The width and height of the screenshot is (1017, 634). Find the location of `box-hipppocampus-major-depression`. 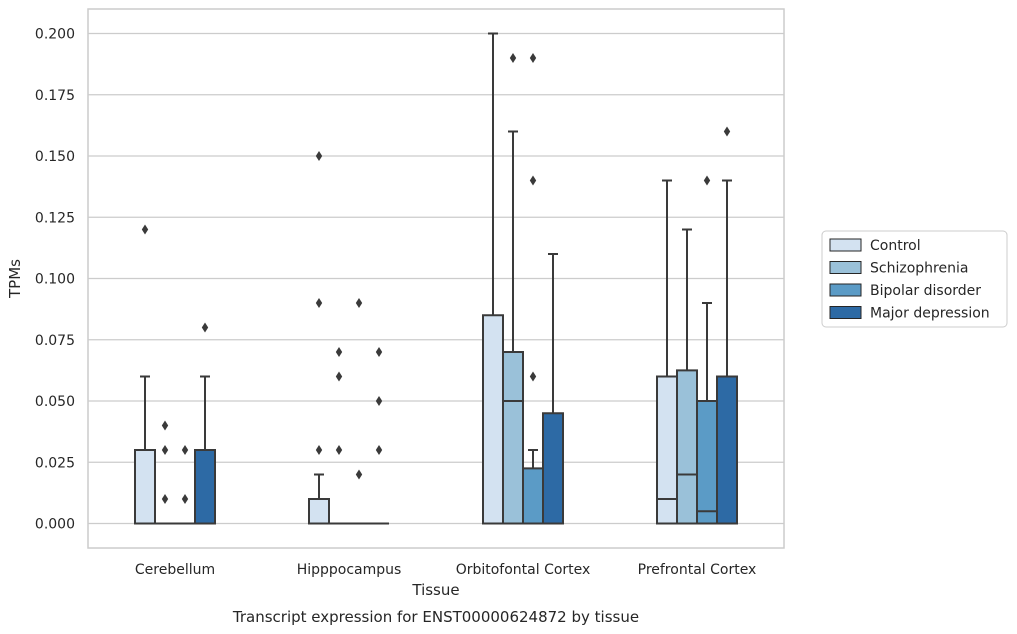

box-hipppocampus-major-depression is located at coordinates (379, 436).